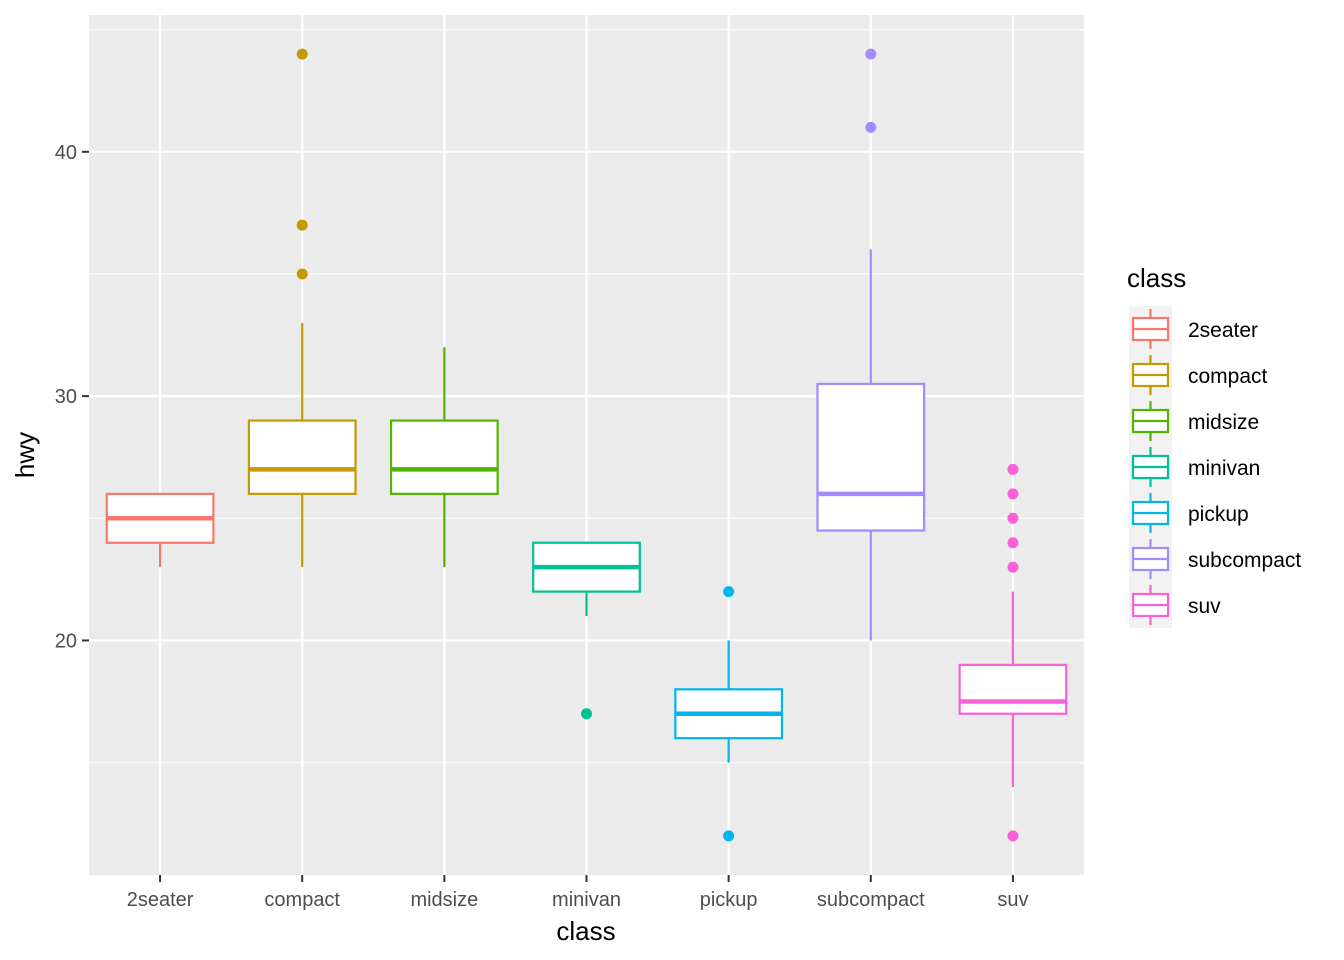  What do you see at coordinates (729, 714) in the screenshot?
I see `box-pickup` at bounding box center [729, 714].